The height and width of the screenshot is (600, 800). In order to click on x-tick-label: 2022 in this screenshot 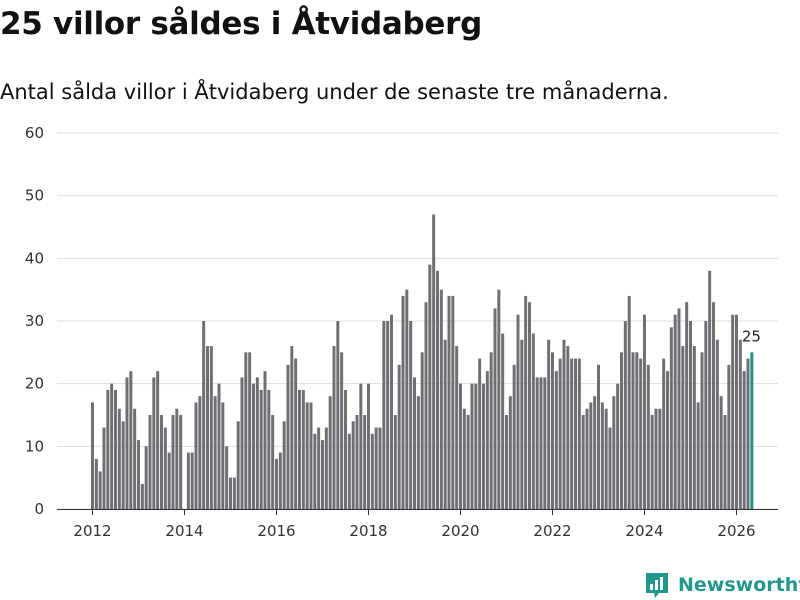, I will do `click(552, 531)`.